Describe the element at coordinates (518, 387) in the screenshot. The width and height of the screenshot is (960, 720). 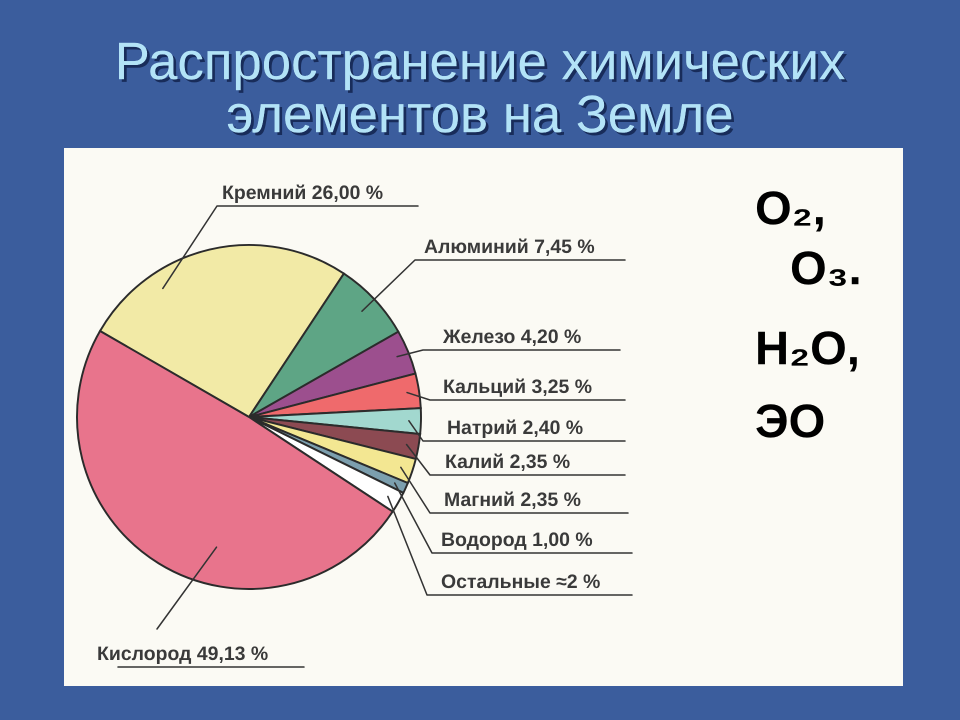
I see `slice-label: Кальций 3,25 %` at that location.